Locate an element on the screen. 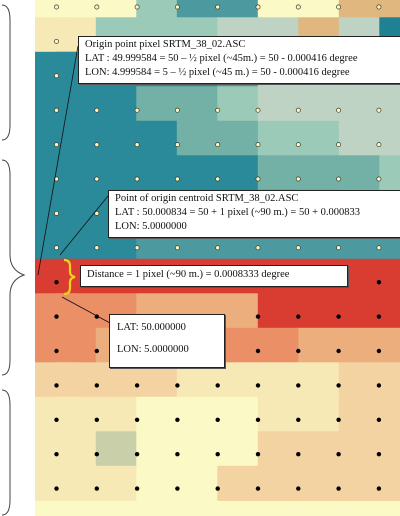  distance-brace is located at coordinates (69, 277).